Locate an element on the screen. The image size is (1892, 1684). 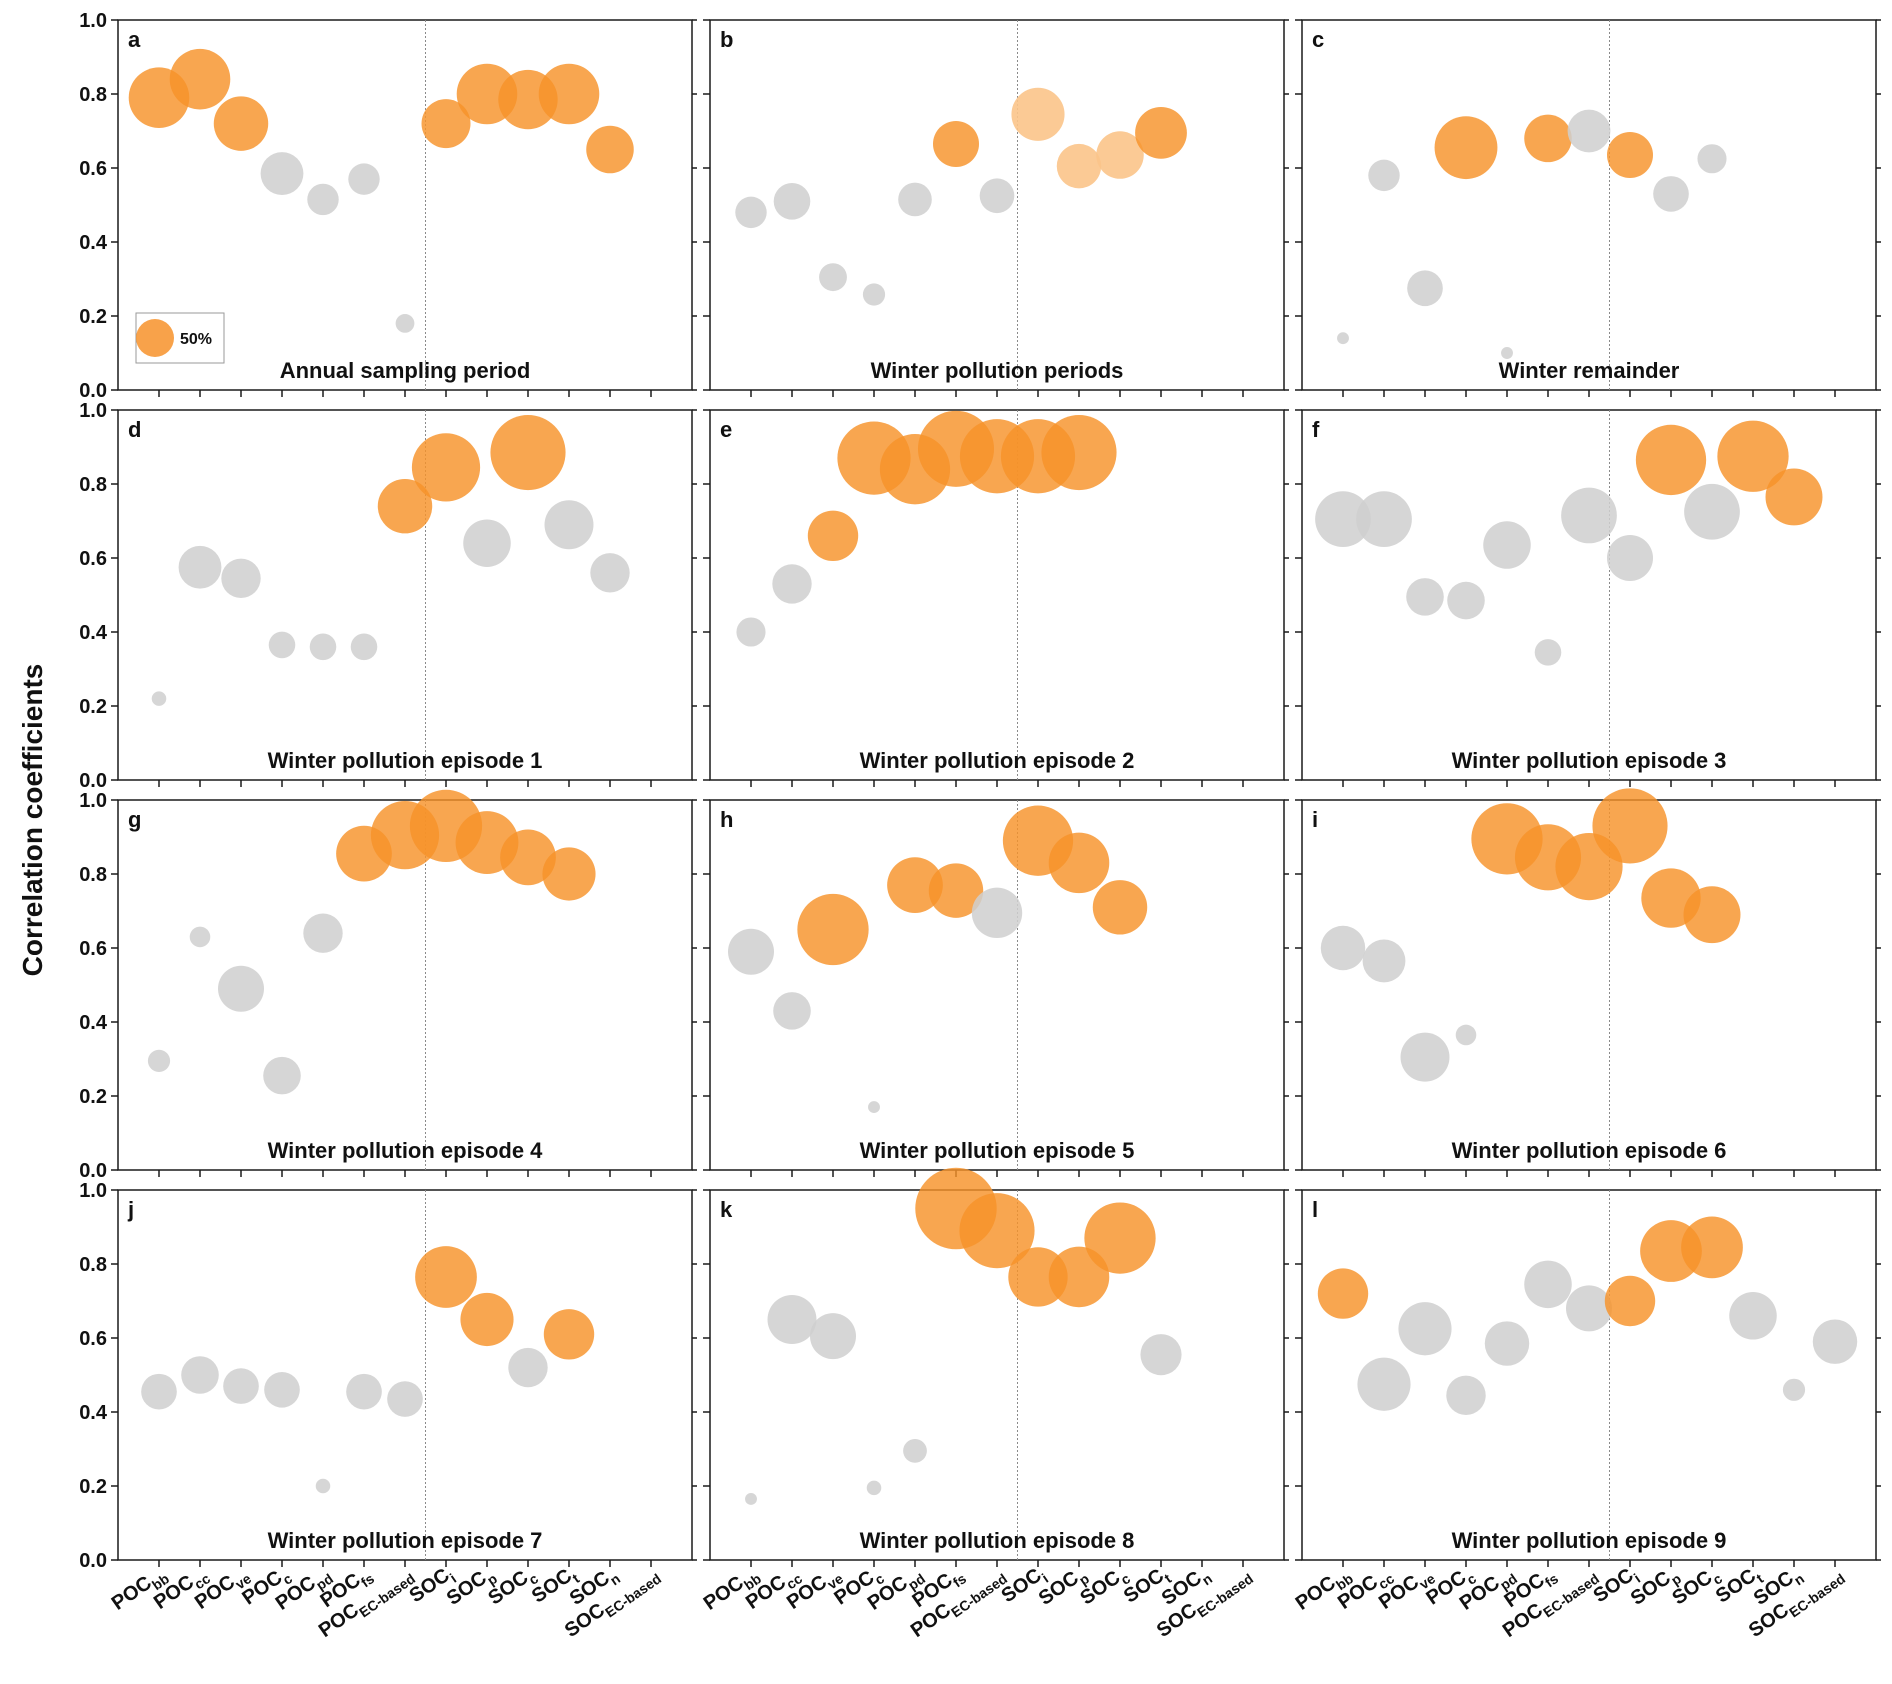
panel-title: Winter remainder is located at coordinates (1589, 370).